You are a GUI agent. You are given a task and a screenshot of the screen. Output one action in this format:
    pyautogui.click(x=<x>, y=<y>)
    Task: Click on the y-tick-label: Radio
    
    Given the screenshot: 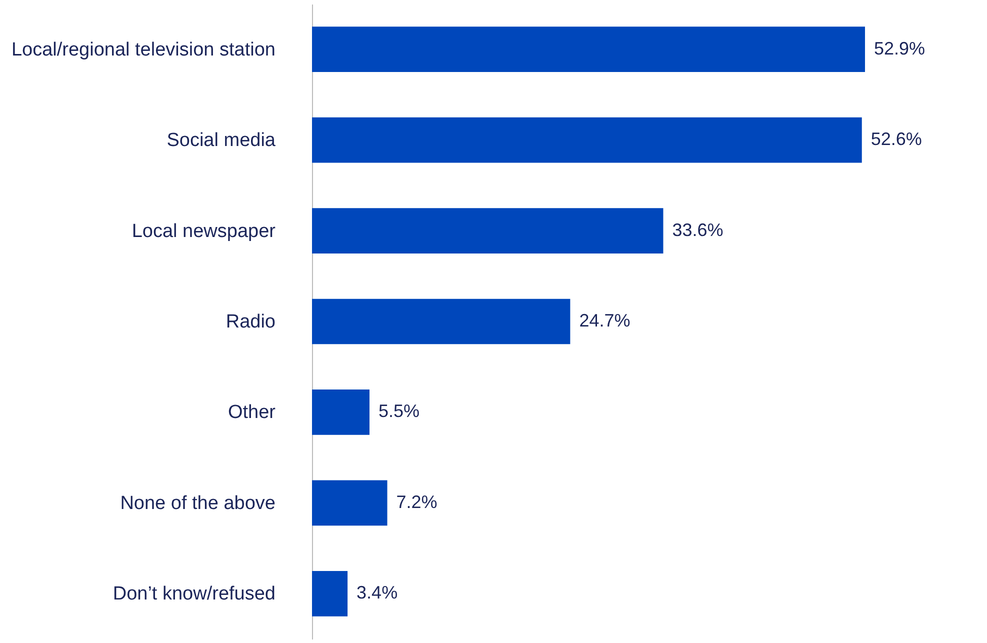 What is the action you would take?
    pyautogui.click(x=251, y=322)
    